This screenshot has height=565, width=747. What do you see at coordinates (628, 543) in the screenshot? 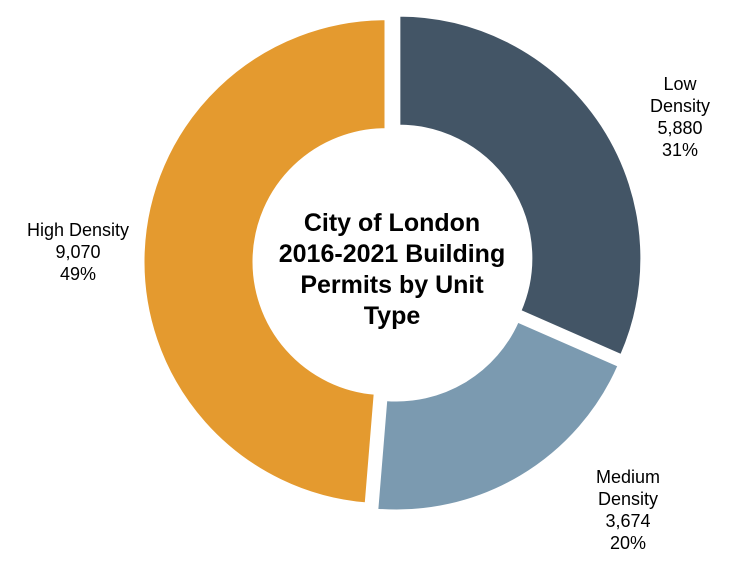
I see `percentage-label: 20%` at bounding box center [628, 543].